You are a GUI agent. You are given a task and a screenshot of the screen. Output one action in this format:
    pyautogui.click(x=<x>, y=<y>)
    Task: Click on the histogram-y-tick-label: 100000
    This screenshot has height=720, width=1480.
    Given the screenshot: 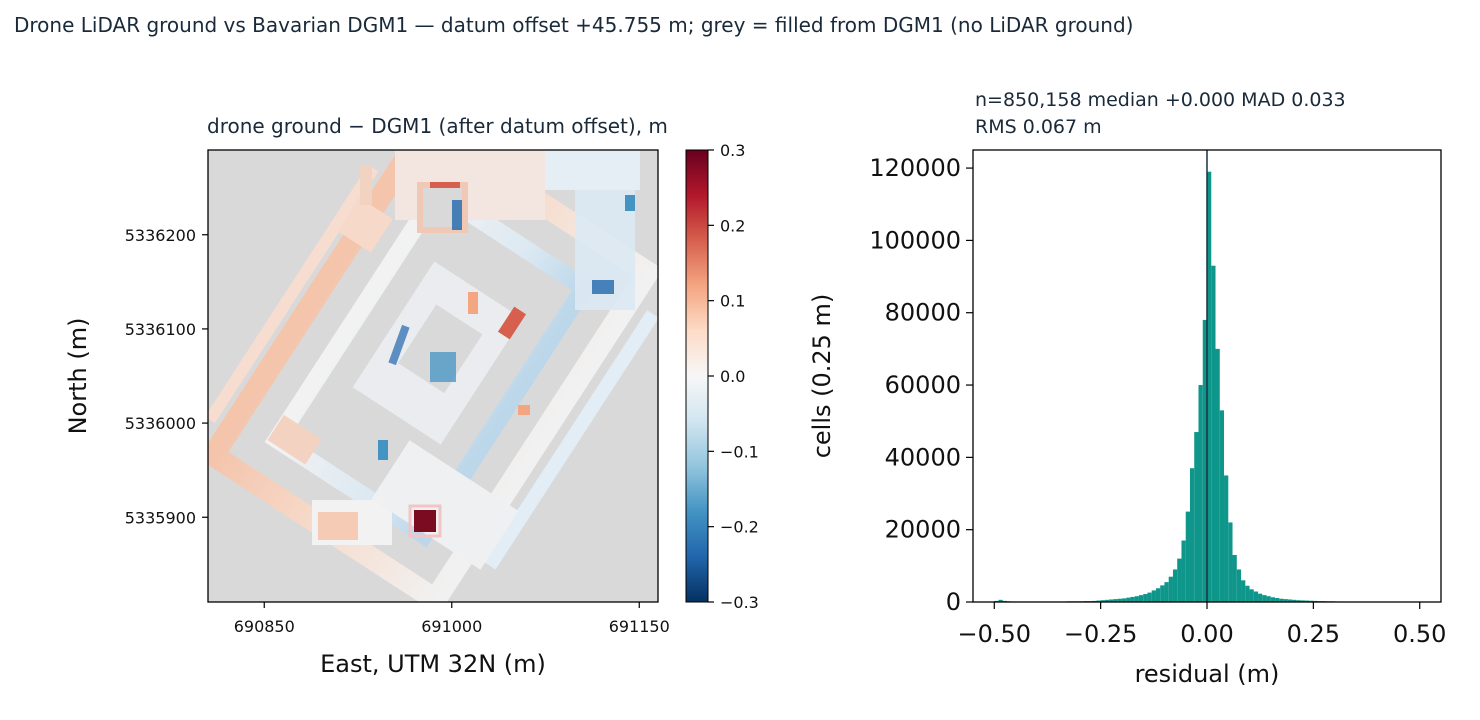 What is the action you would take?
    pyautogui.click(x=915, y=240)
    